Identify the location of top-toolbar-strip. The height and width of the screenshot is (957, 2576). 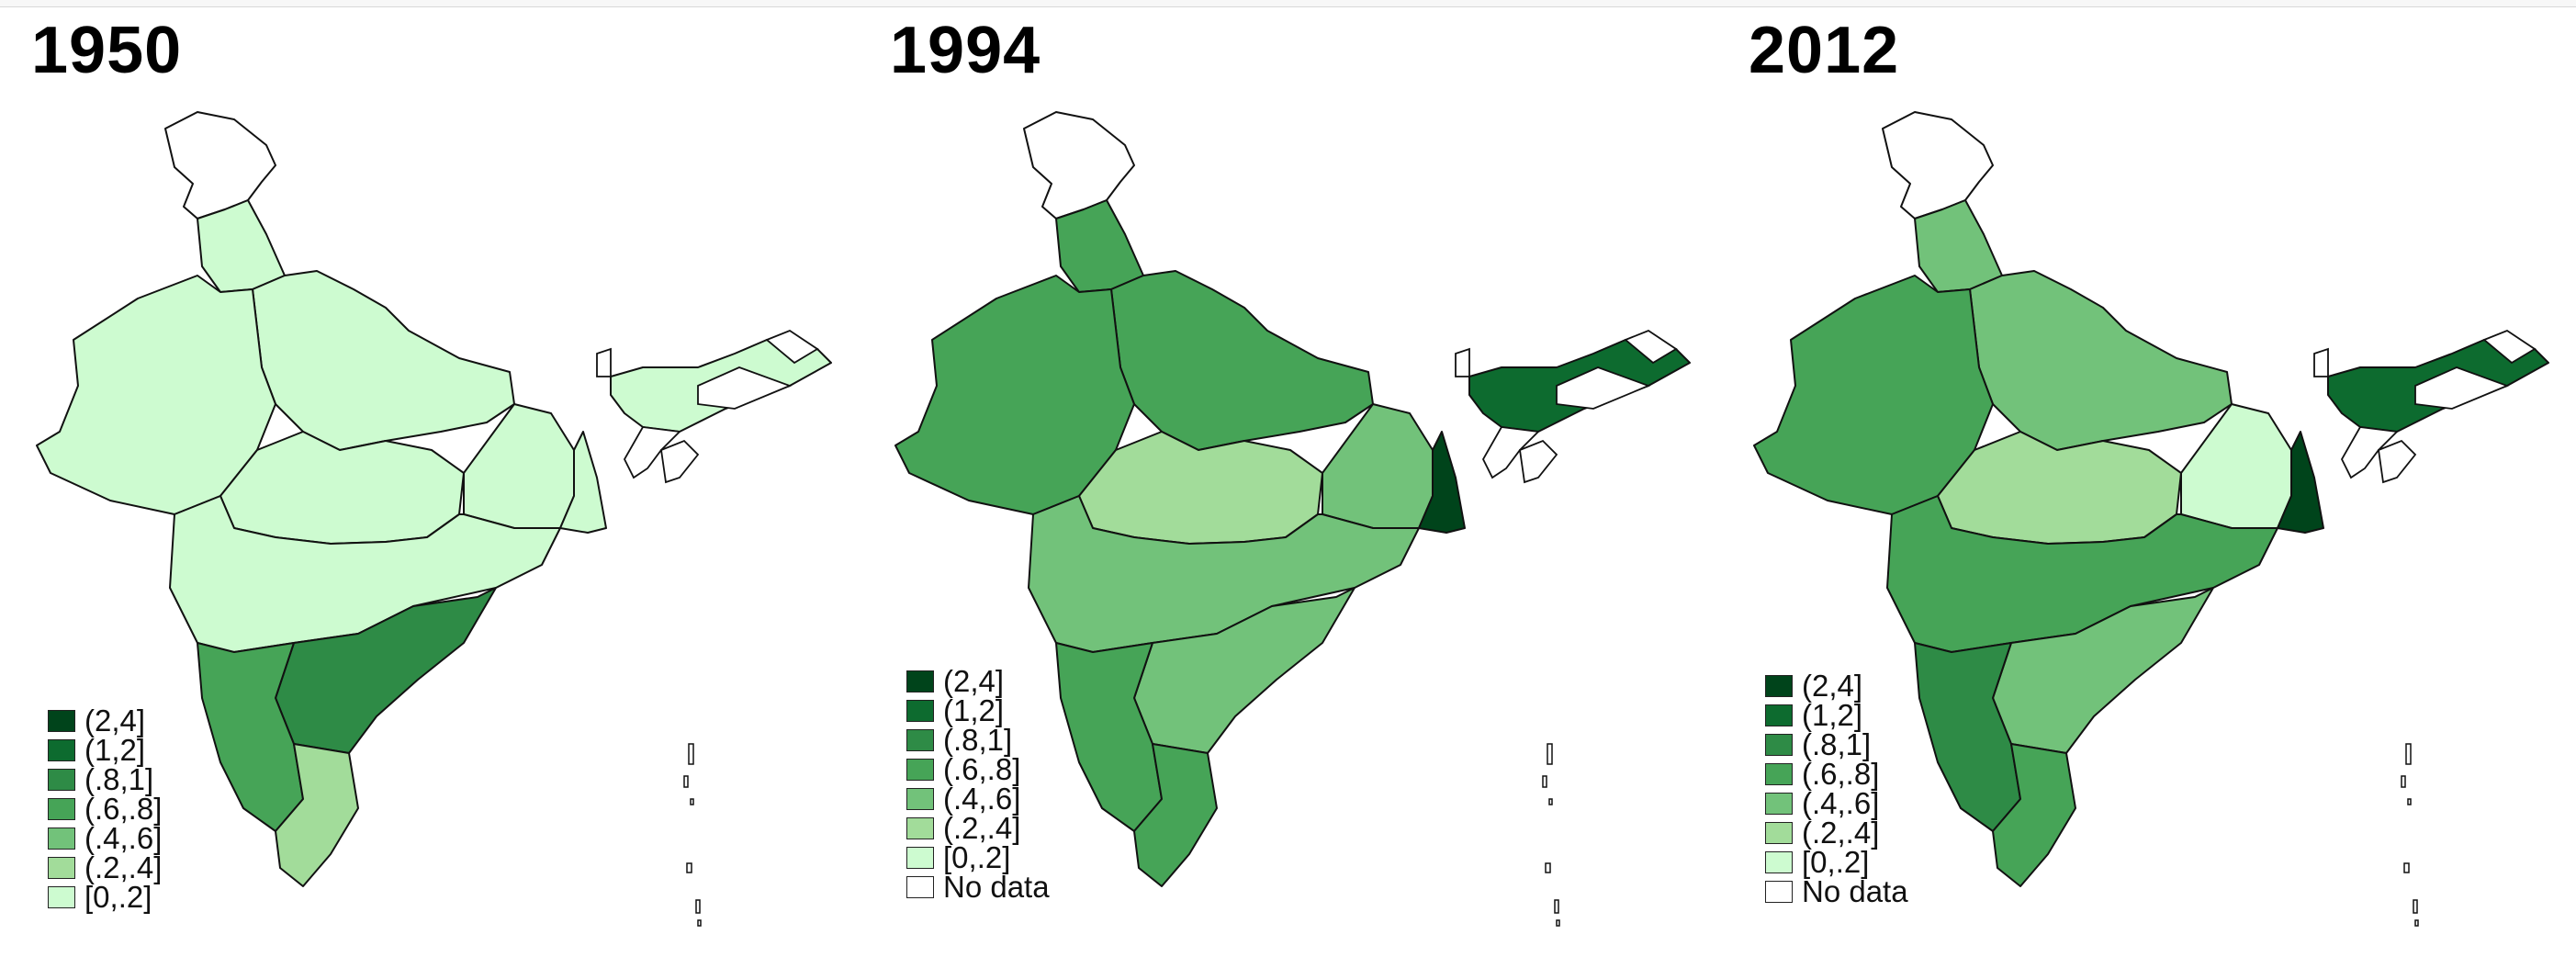
(1288, 3).